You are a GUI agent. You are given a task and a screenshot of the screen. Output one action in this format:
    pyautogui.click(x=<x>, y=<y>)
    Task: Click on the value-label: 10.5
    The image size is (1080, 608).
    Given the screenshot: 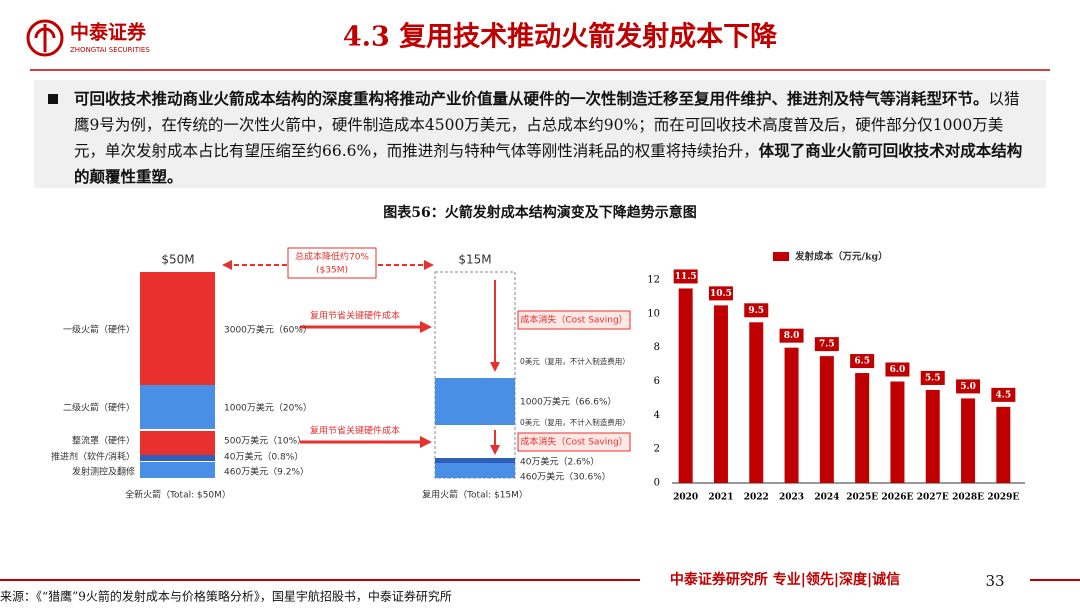 What is the action you would take?
    pyautogui.click(x=721, y=294)
    